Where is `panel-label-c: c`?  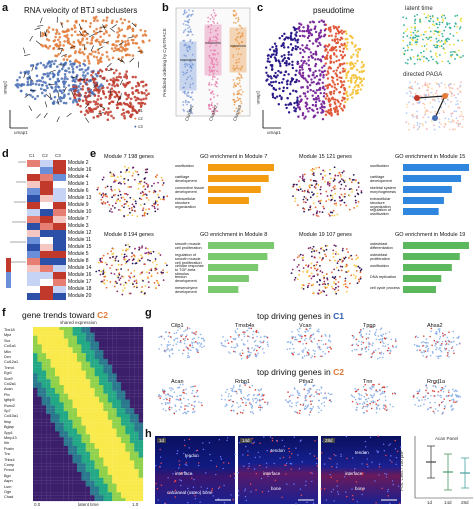
panel-label-c: c is located at coordinates (260, 8).